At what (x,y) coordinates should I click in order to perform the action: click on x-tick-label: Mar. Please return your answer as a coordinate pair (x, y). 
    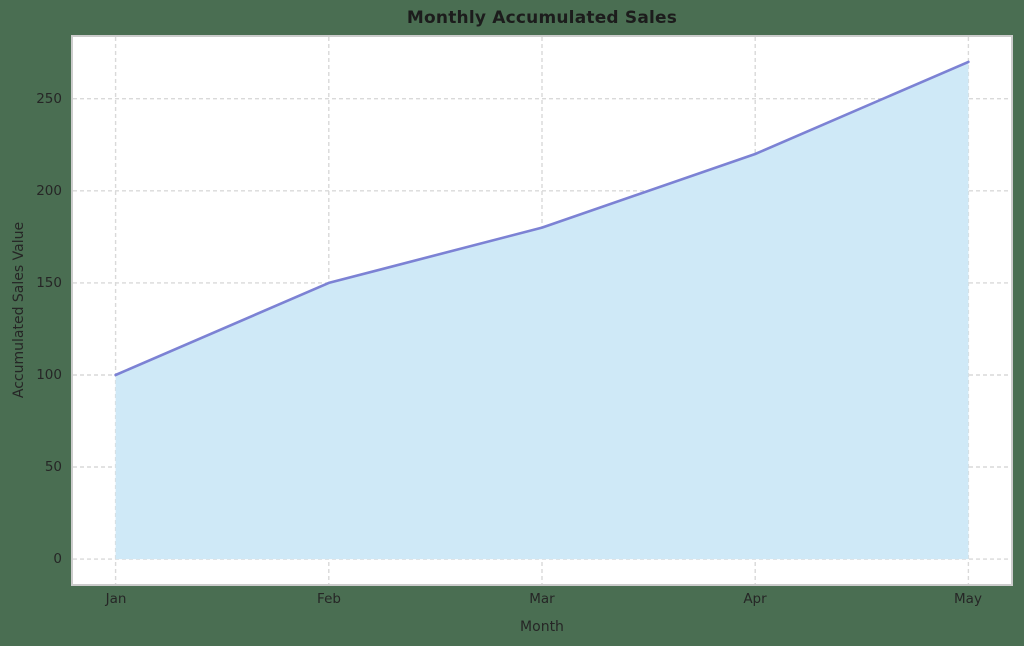
    Looking at the image, I should click on (542, 599).